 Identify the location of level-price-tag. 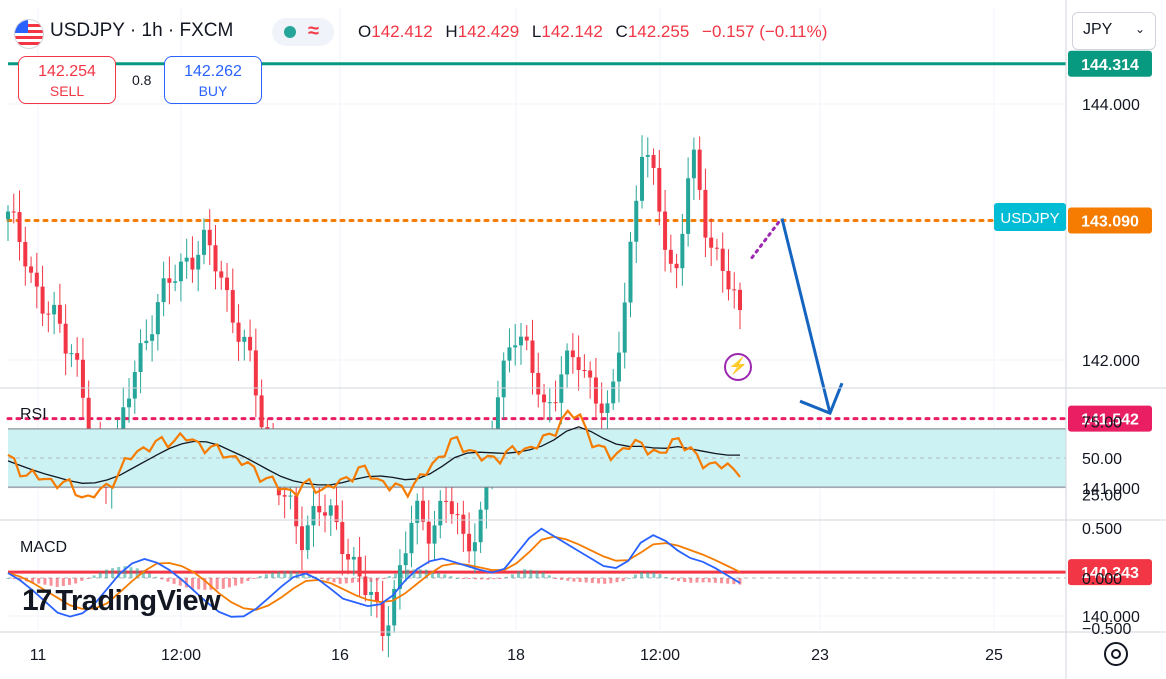
(1110, 418).